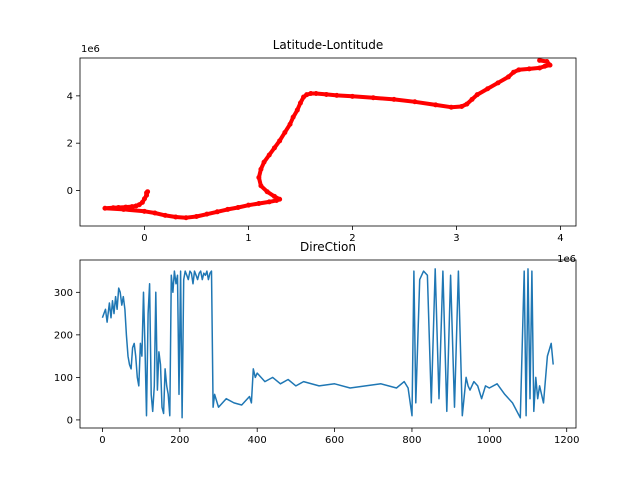 This screenshot has width=640, height=480. I want to click on x-tick-label: 3, so click(456, 238).